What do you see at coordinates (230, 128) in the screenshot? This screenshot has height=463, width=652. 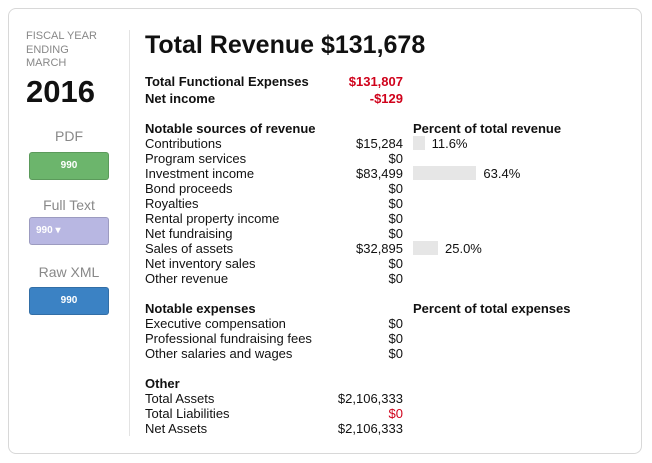 I see `section-heading: Notable sources of revenue` at bounding box center [230, 128].